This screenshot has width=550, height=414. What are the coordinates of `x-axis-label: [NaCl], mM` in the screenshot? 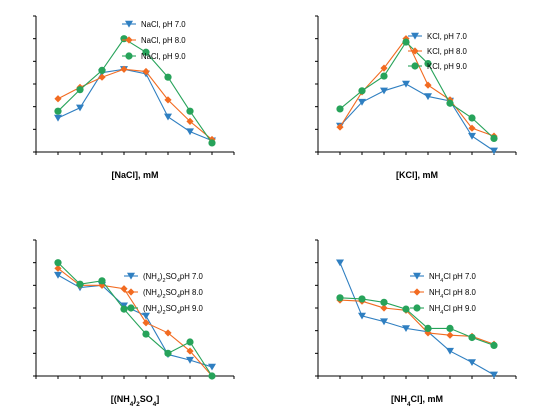 It's located at (135, 175).